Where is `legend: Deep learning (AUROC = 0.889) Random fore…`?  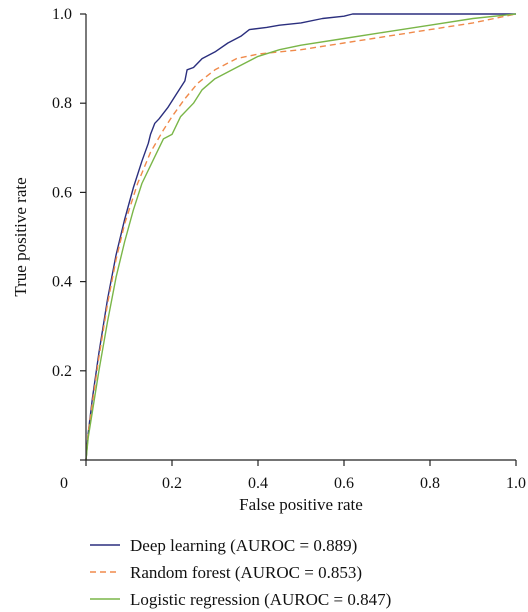
legend: Deep learning (AUROC = 0.889) Random fore… is located at coordinates (240, 572).